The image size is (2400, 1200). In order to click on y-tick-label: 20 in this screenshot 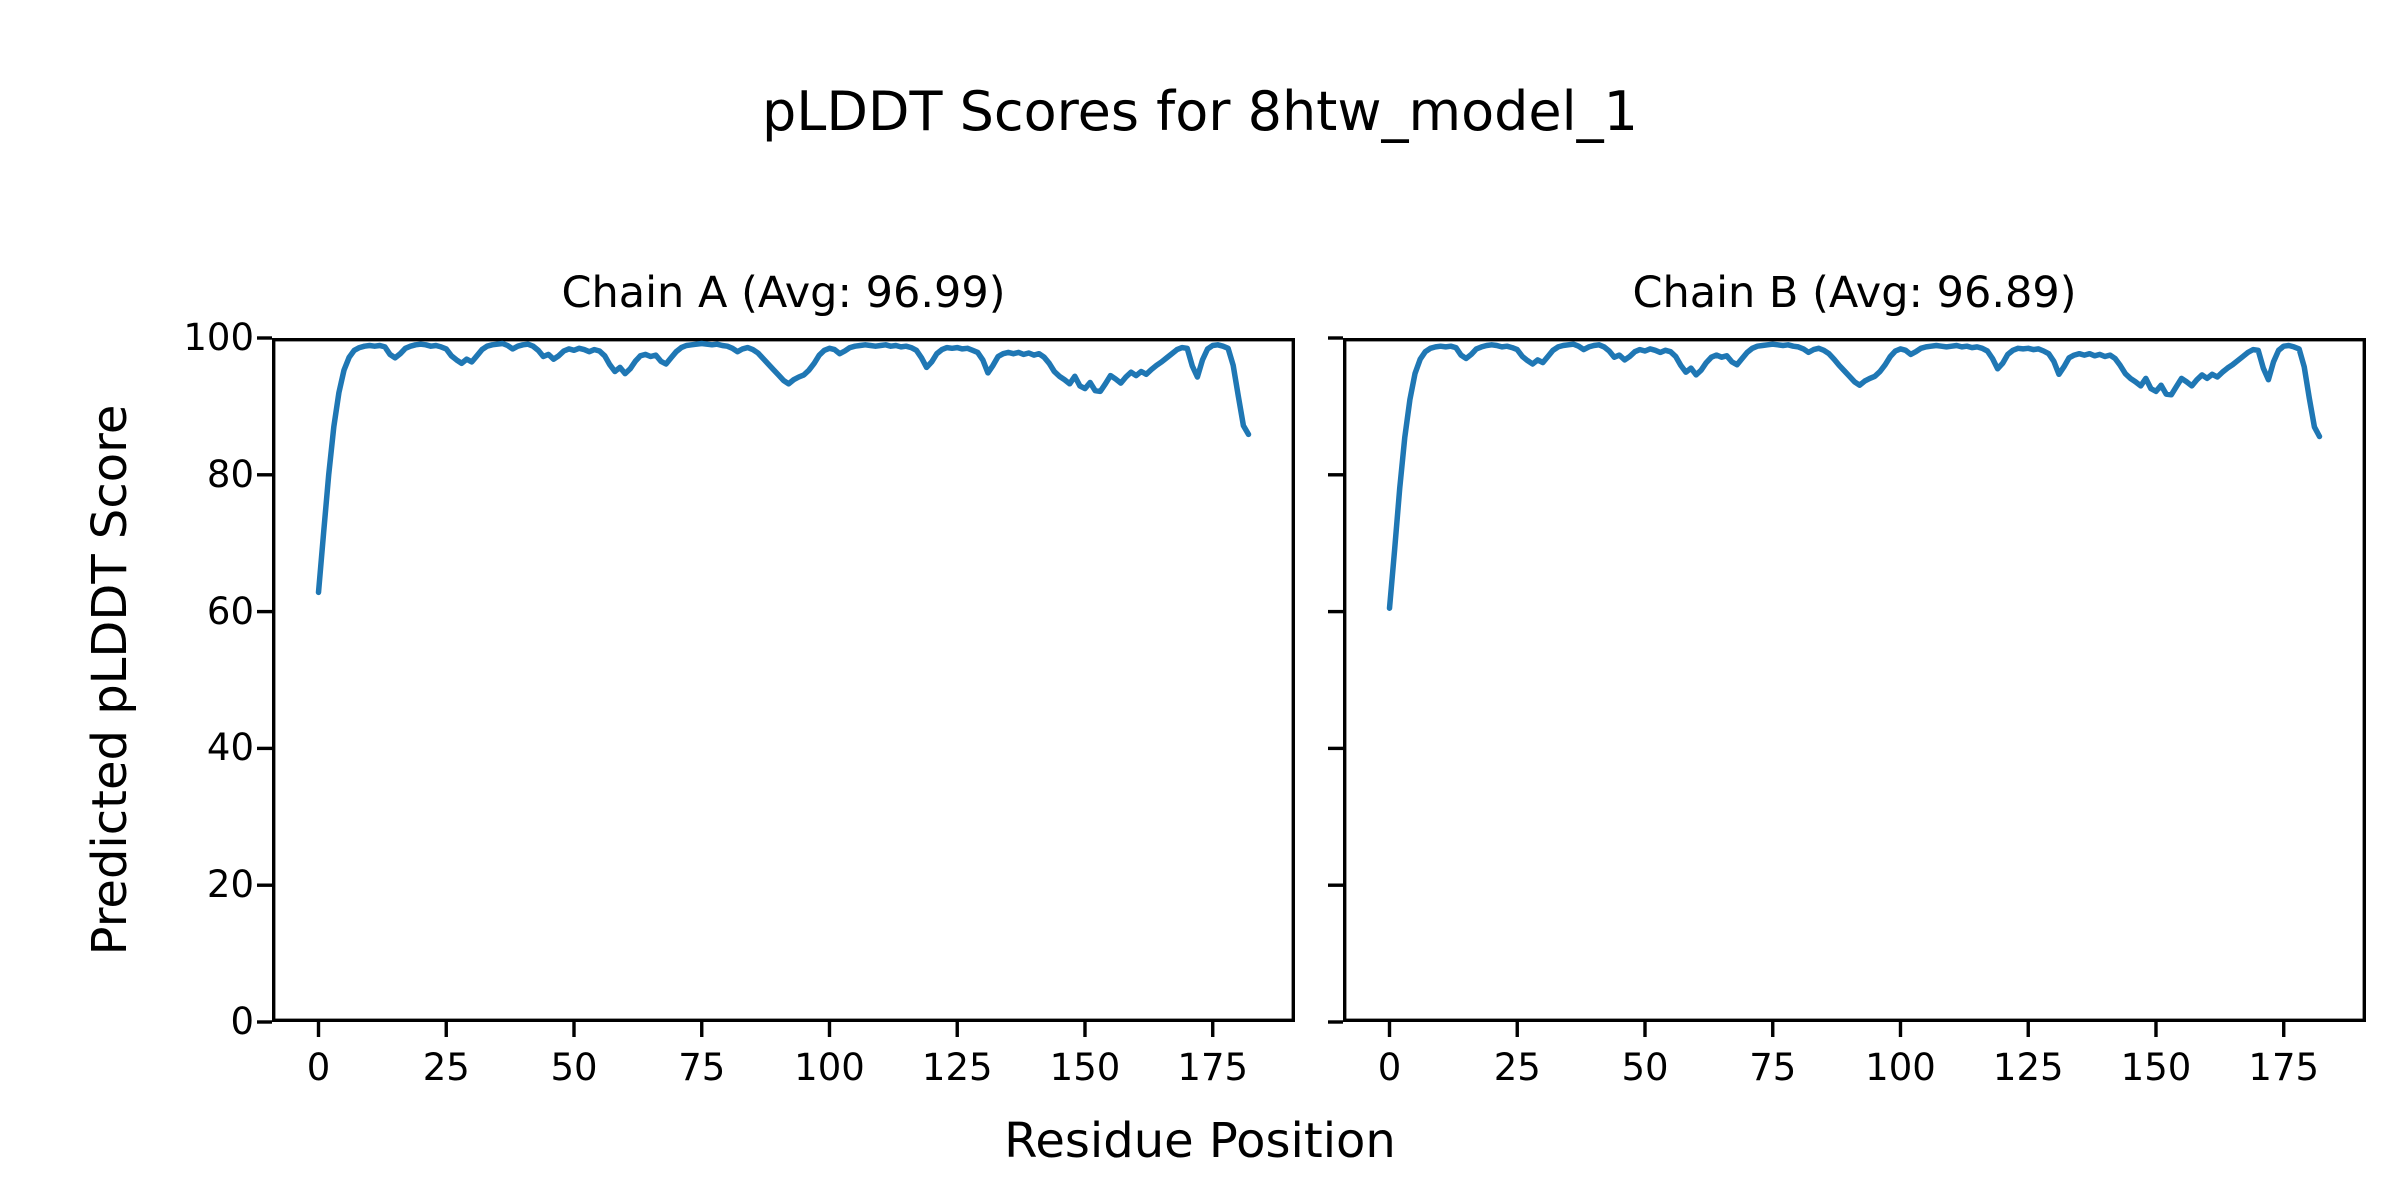, I will do `click(230, 885)`.